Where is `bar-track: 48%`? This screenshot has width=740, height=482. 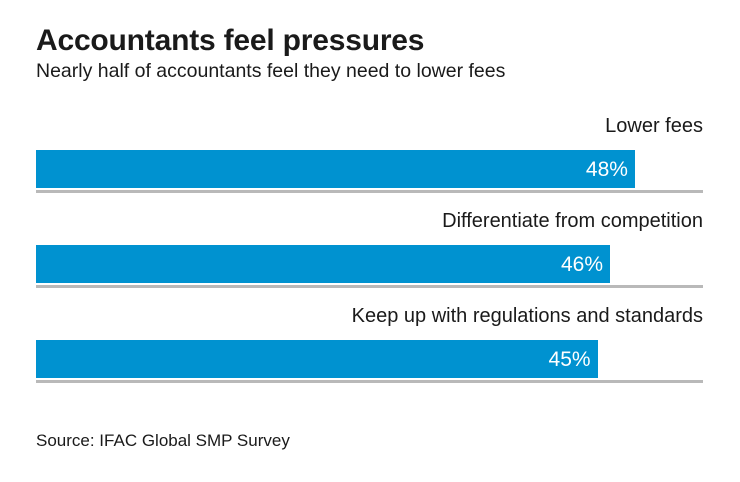
bar-track: 48% is located at coordinates (369, 169).